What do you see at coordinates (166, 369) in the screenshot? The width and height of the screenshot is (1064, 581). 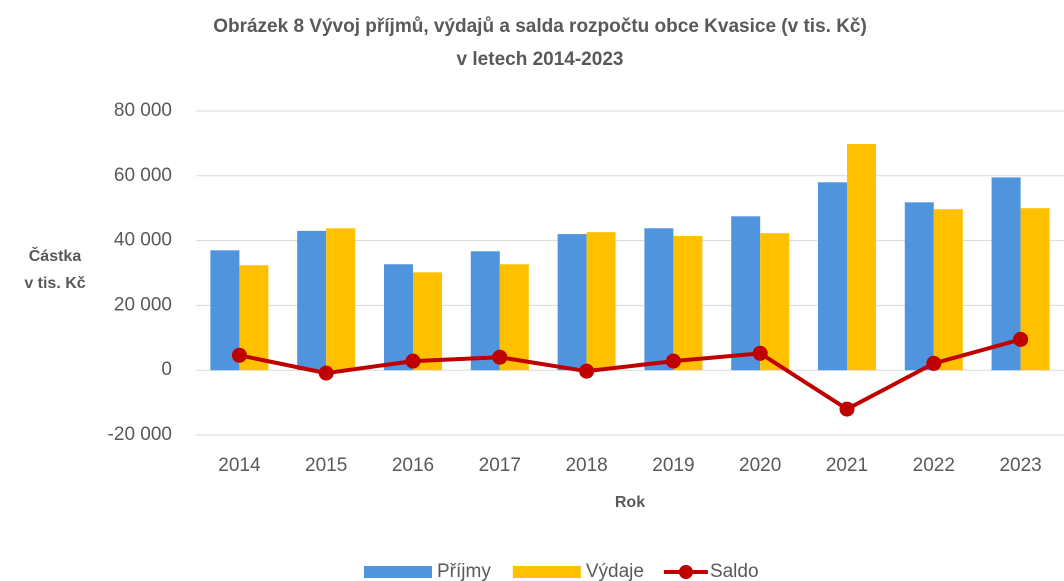 I see `y-tick-label: 0` at bounding box center [166, 369].